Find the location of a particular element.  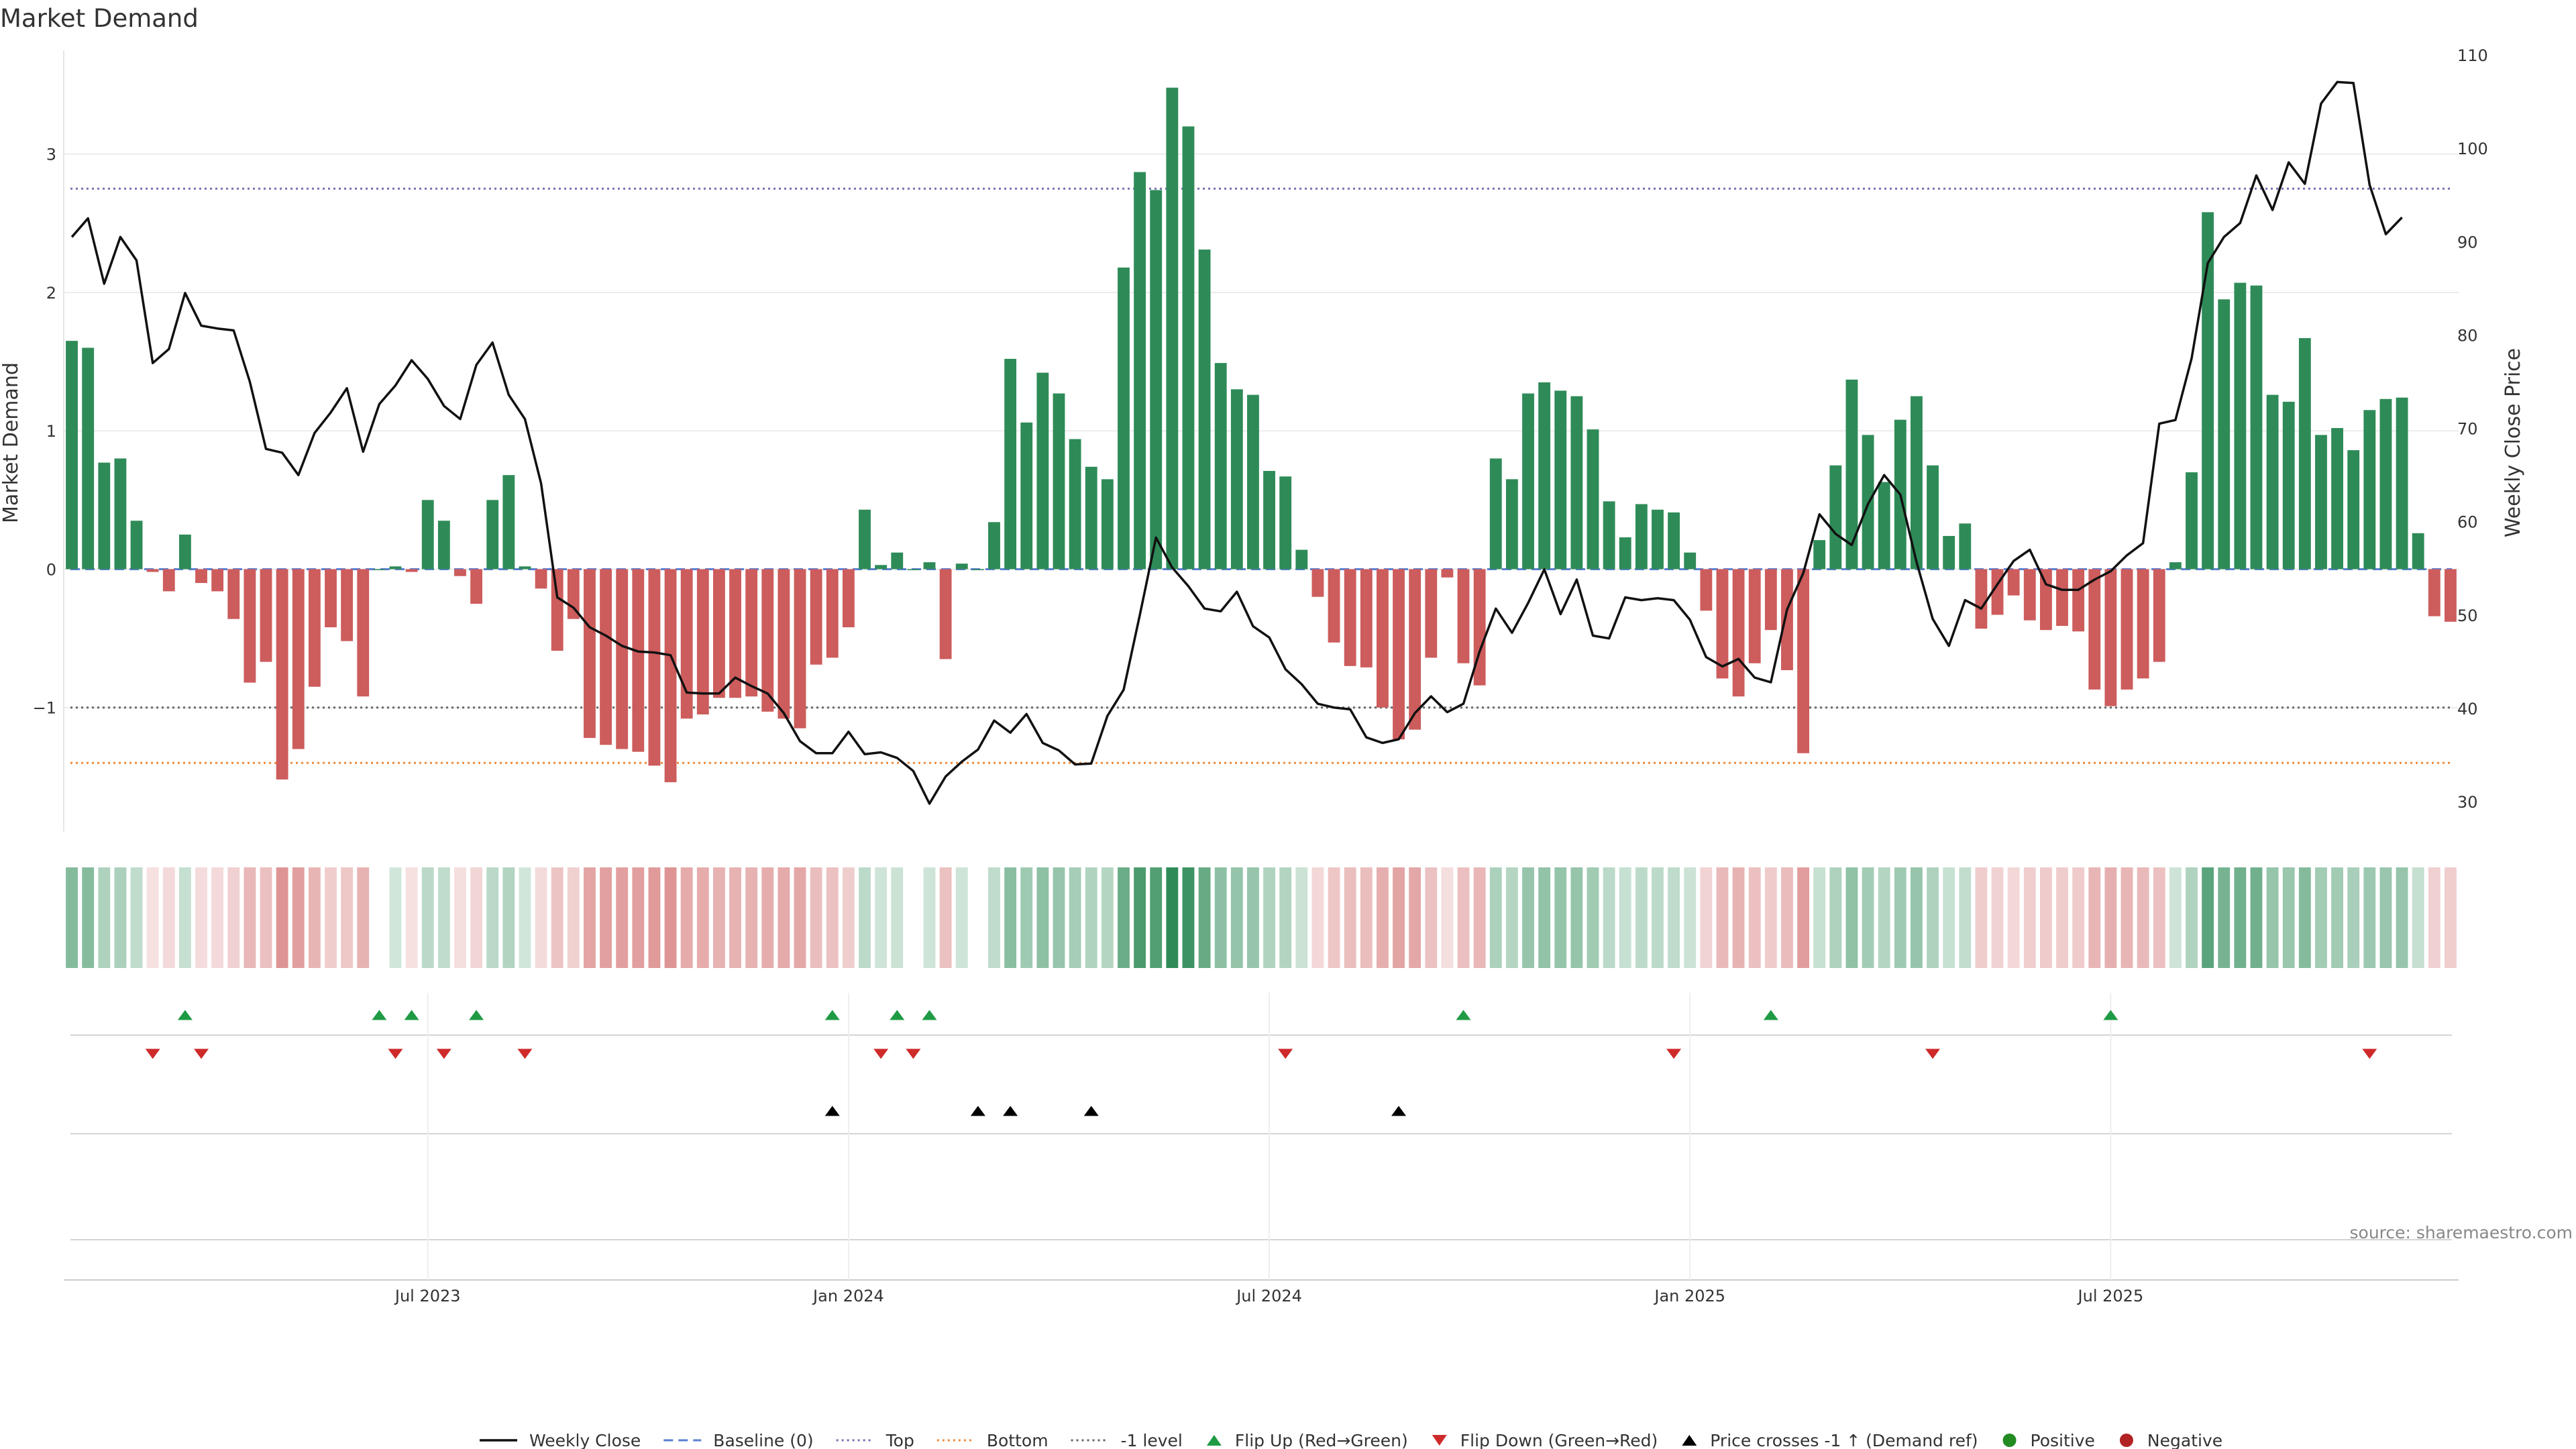

y2-tick-label: 70 is located at coordinates (2467, 429).